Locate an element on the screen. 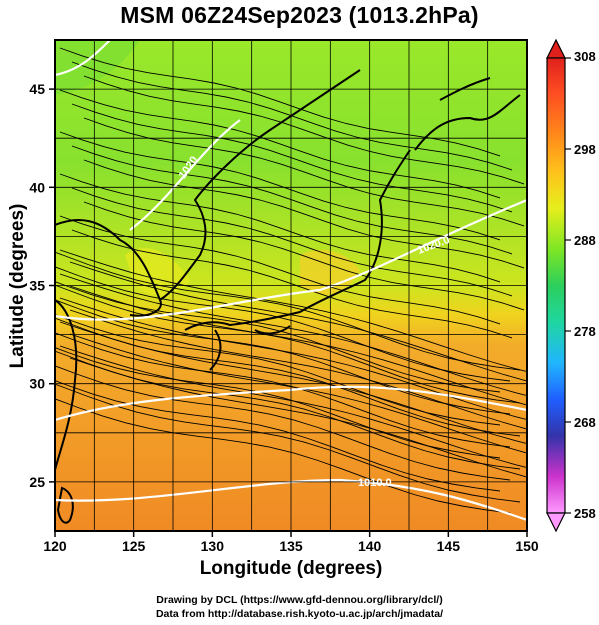 This screenshot has height=625, width=599. y-tick-label: 40 is located at coordinates (37, 187).